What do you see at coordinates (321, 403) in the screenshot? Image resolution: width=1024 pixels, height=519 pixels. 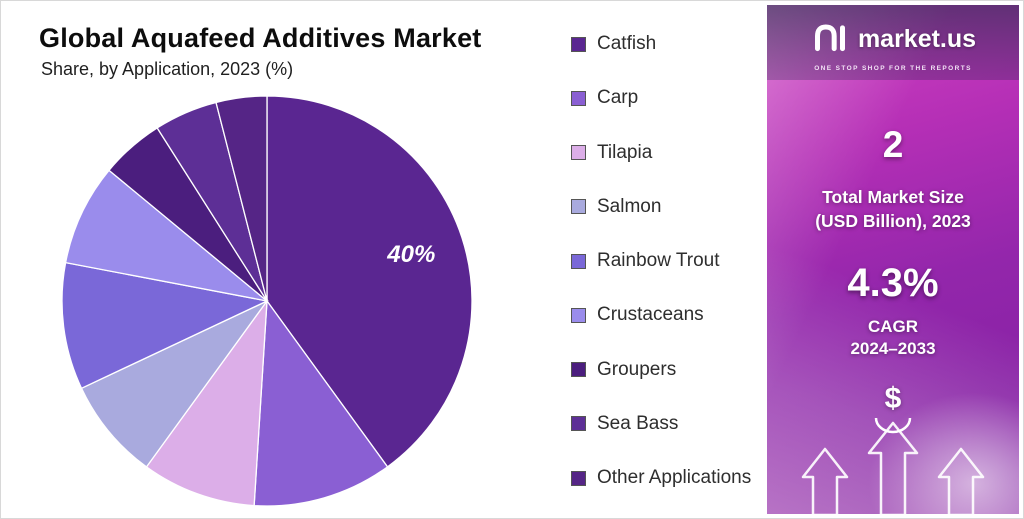 I see `pie-slice-carp` at bounding box center [321, 403].